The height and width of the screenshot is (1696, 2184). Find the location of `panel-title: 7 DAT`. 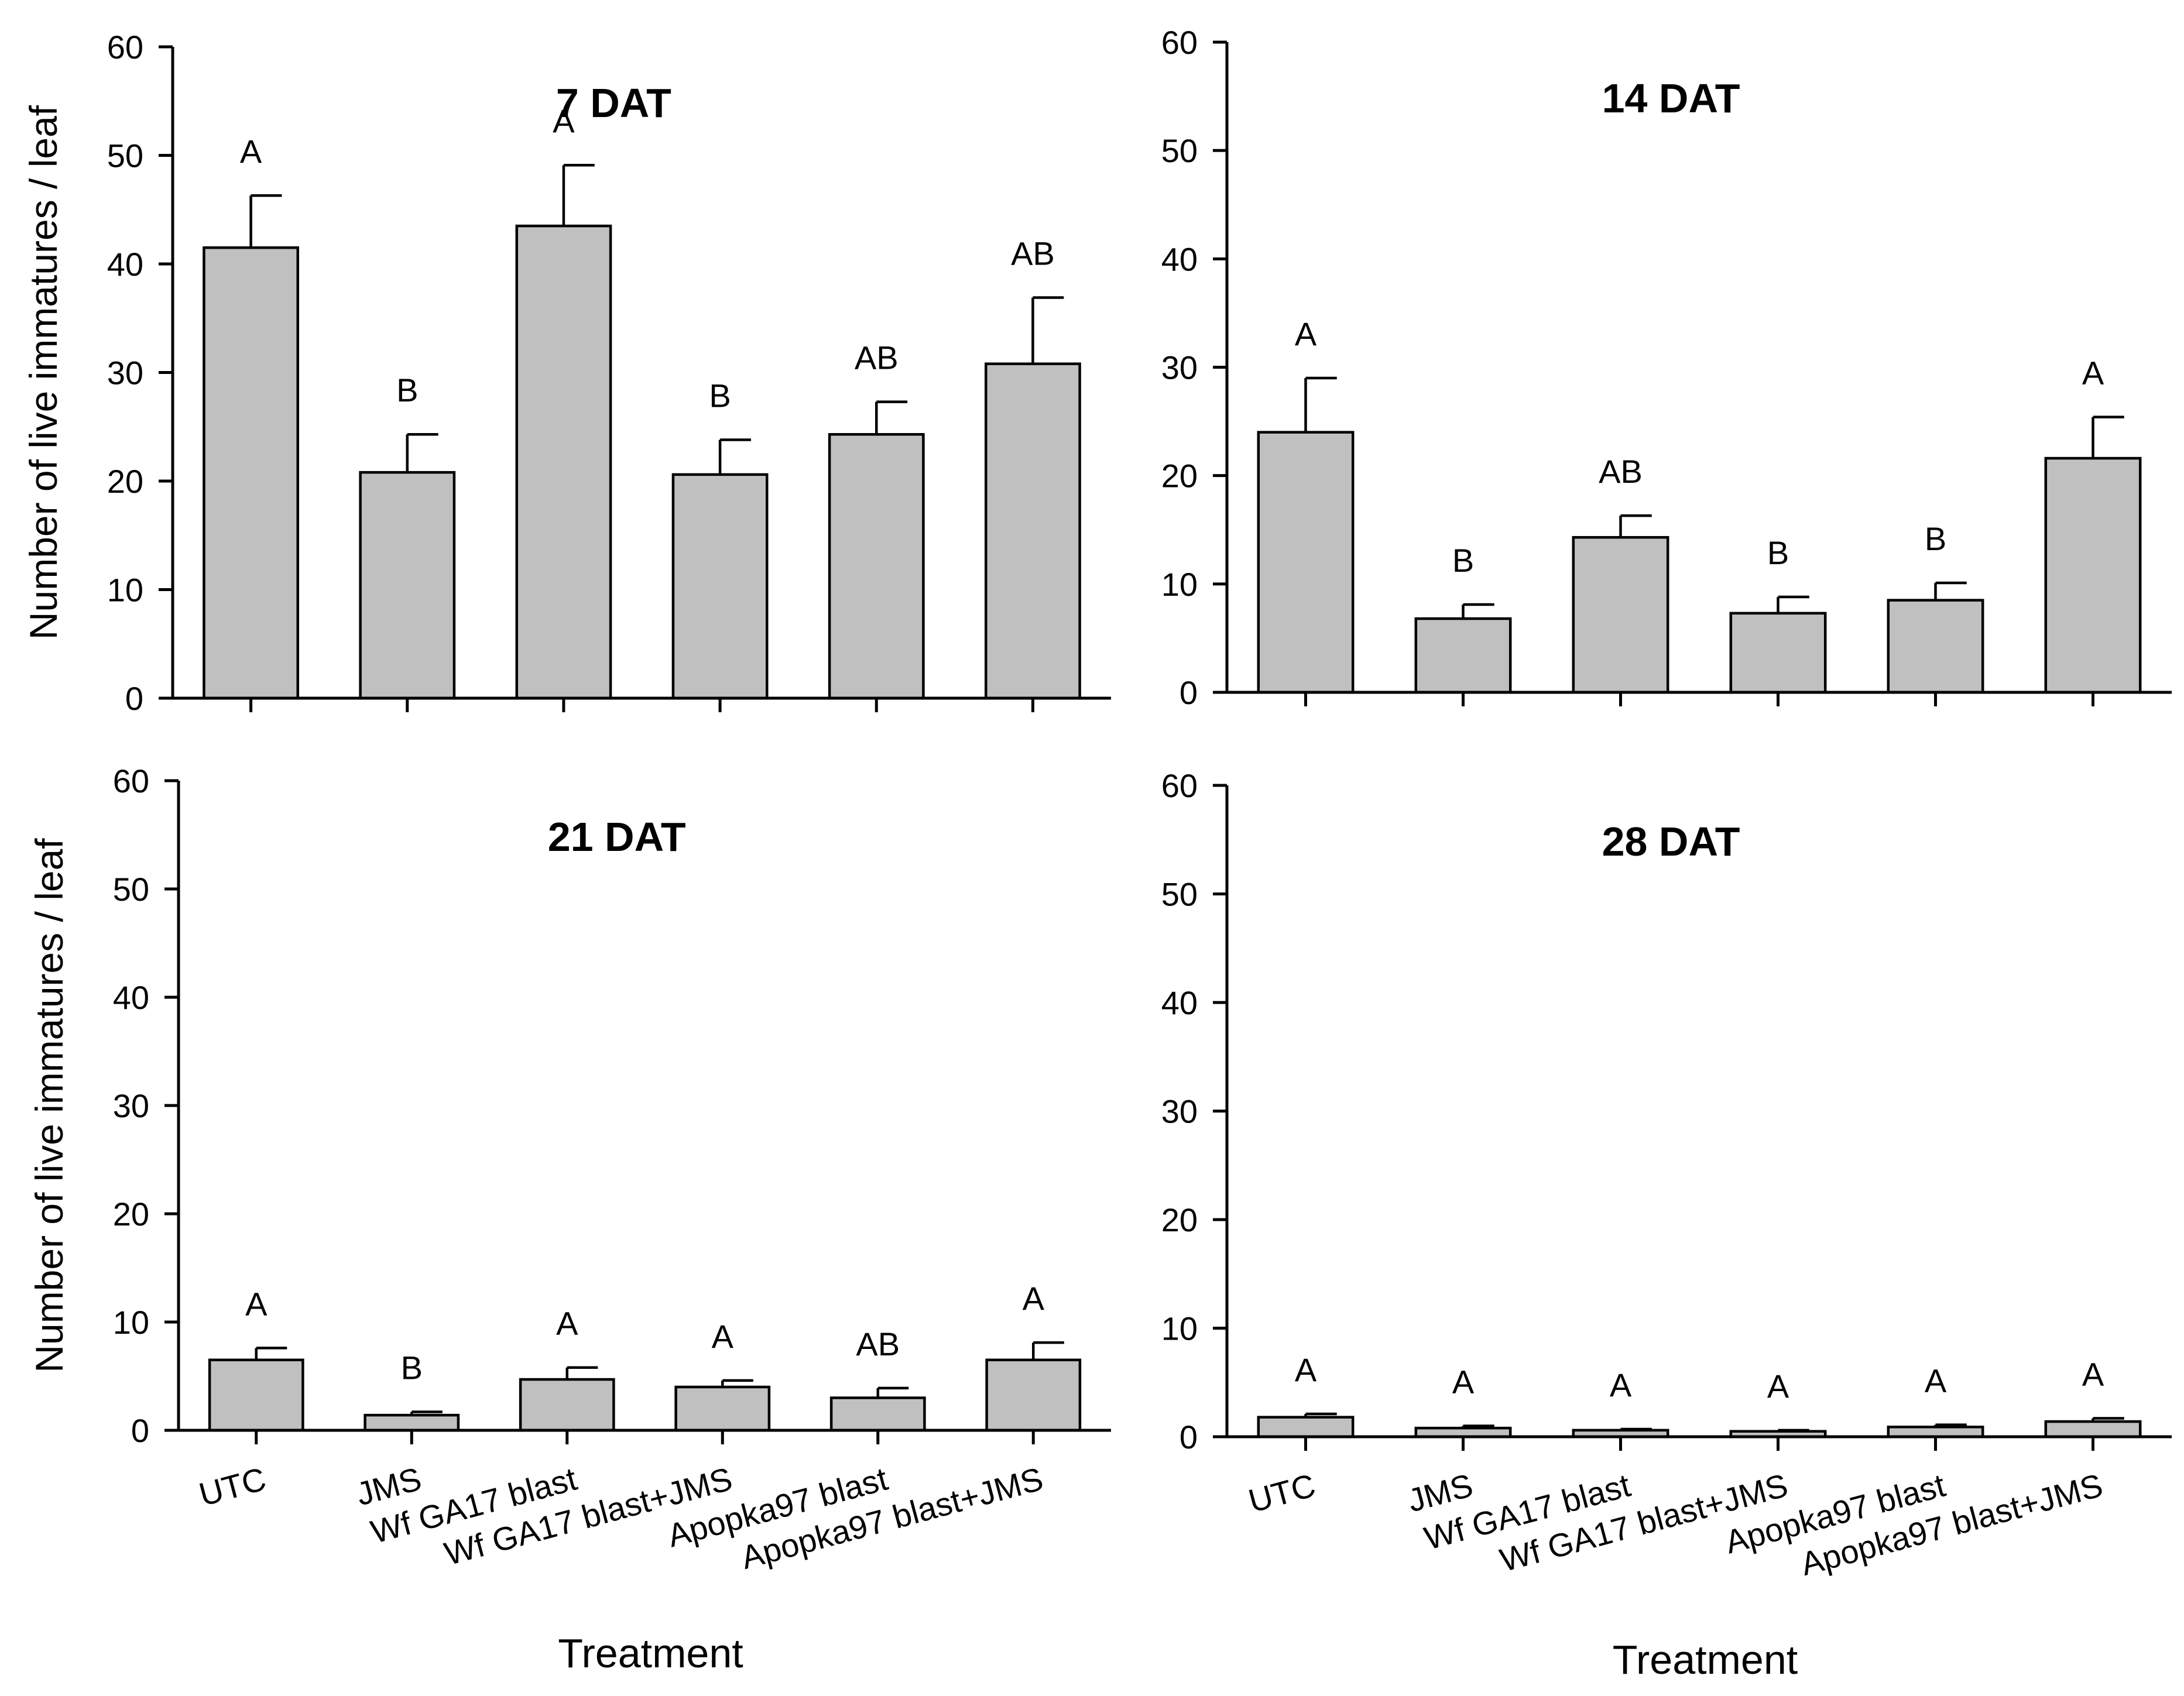

panel-title: 7 DAT is located at coordinates (613, 103).